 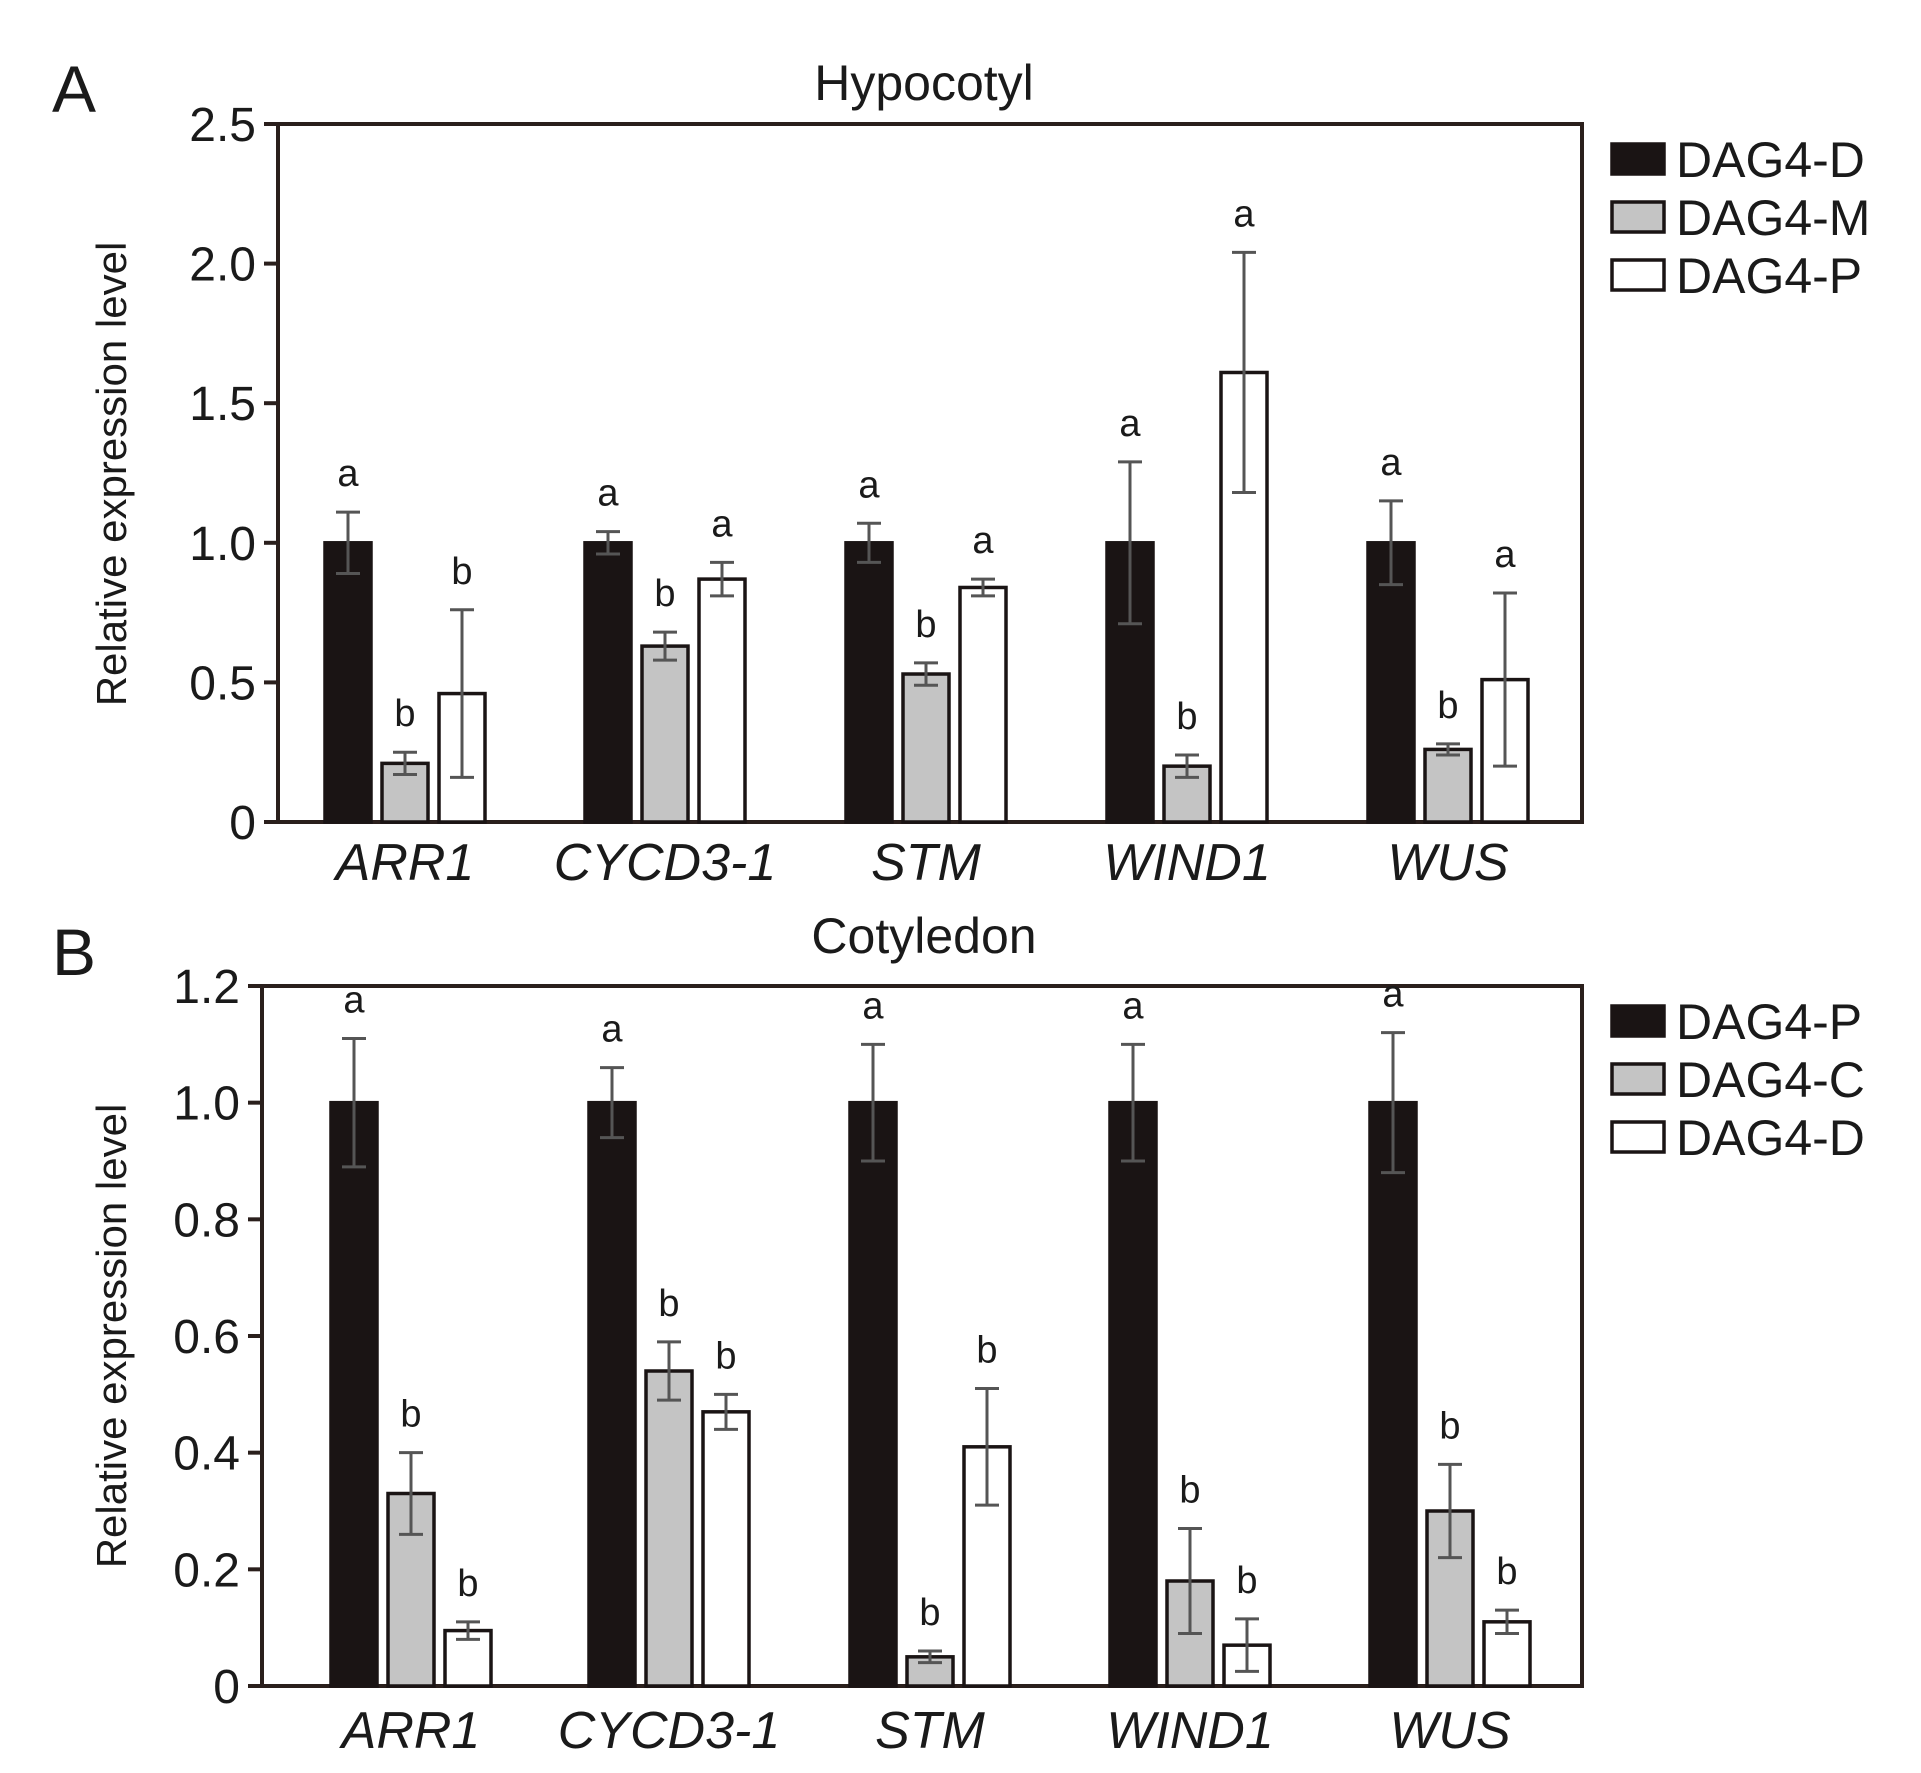 What do you see at coordinates (1770, 1080) in the screenshot?
I see `panel-b-legend-label: DAG4-C` at bounding box center [1770, 1080].